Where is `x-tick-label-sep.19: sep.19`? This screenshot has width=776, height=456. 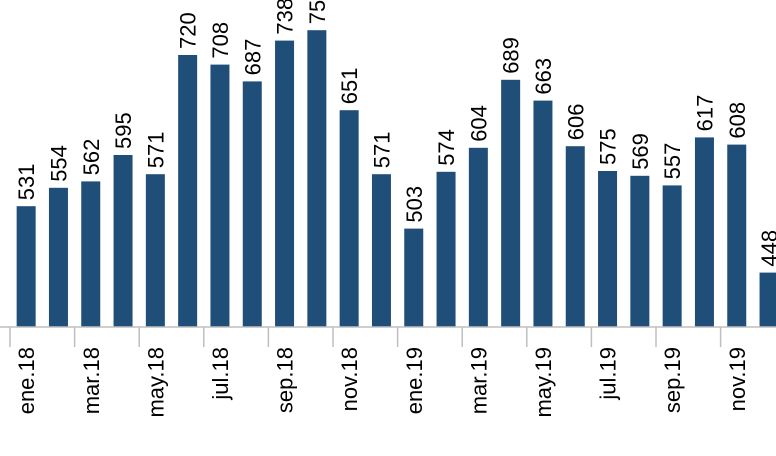
x-tick-label-sep.19: sep.19 is located at coordinates (672, 380).